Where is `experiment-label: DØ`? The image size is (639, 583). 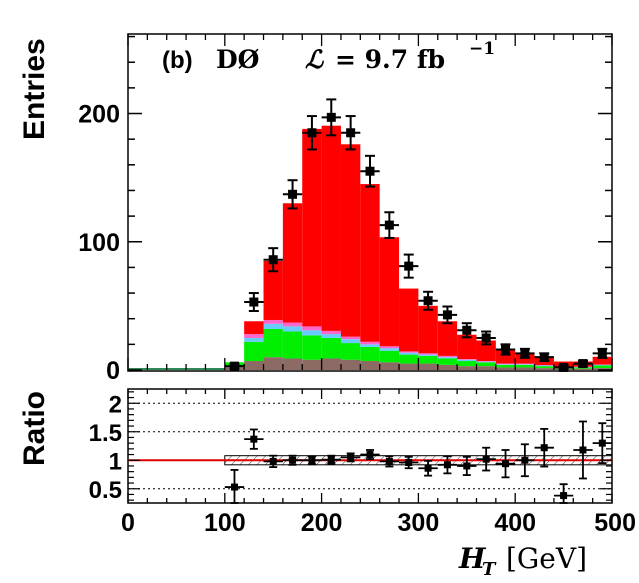
experiment-label: DØ is located at coordinates (237, 59).